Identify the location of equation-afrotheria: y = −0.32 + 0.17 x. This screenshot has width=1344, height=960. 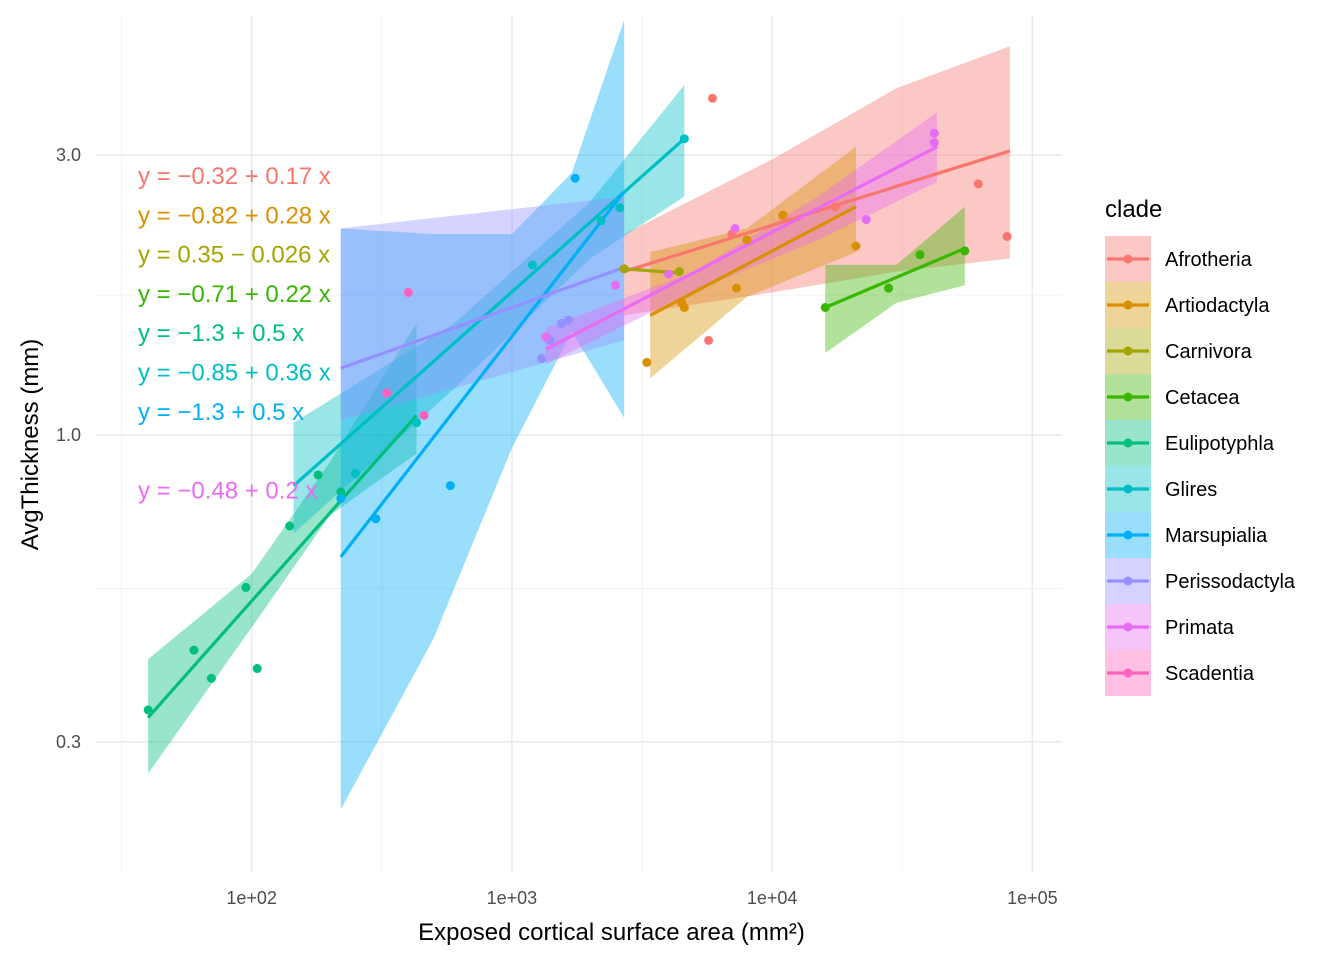
(234, 176).